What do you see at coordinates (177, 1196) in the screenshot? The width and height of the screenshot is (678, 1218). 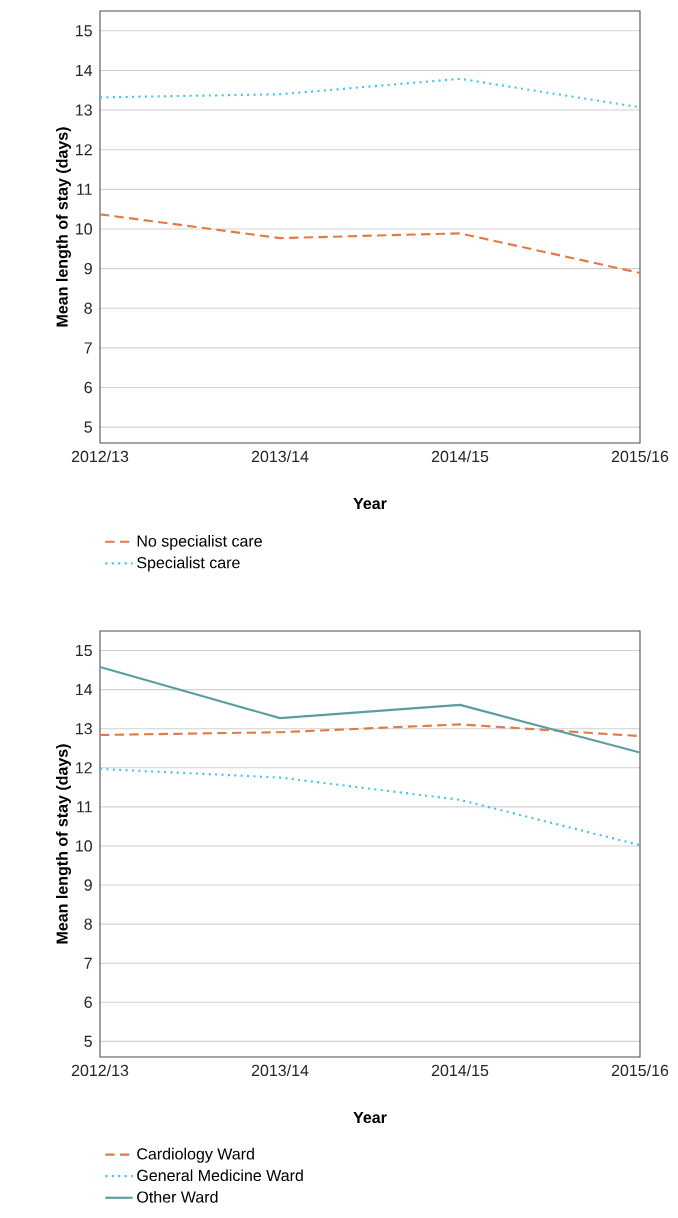 I see `legend-label: Other Ward` at bounding box center [177, 1196].